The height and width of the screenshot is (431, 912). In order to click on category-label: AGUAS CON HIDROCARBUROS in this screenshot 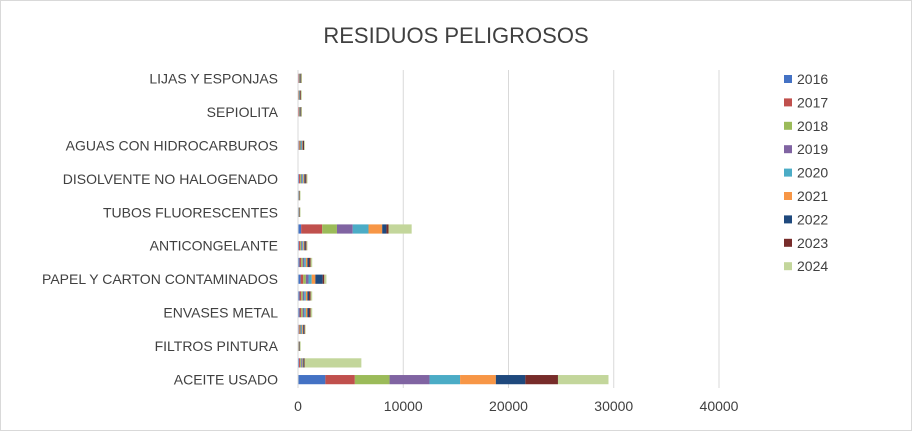, I will do `click(172, 145)`.